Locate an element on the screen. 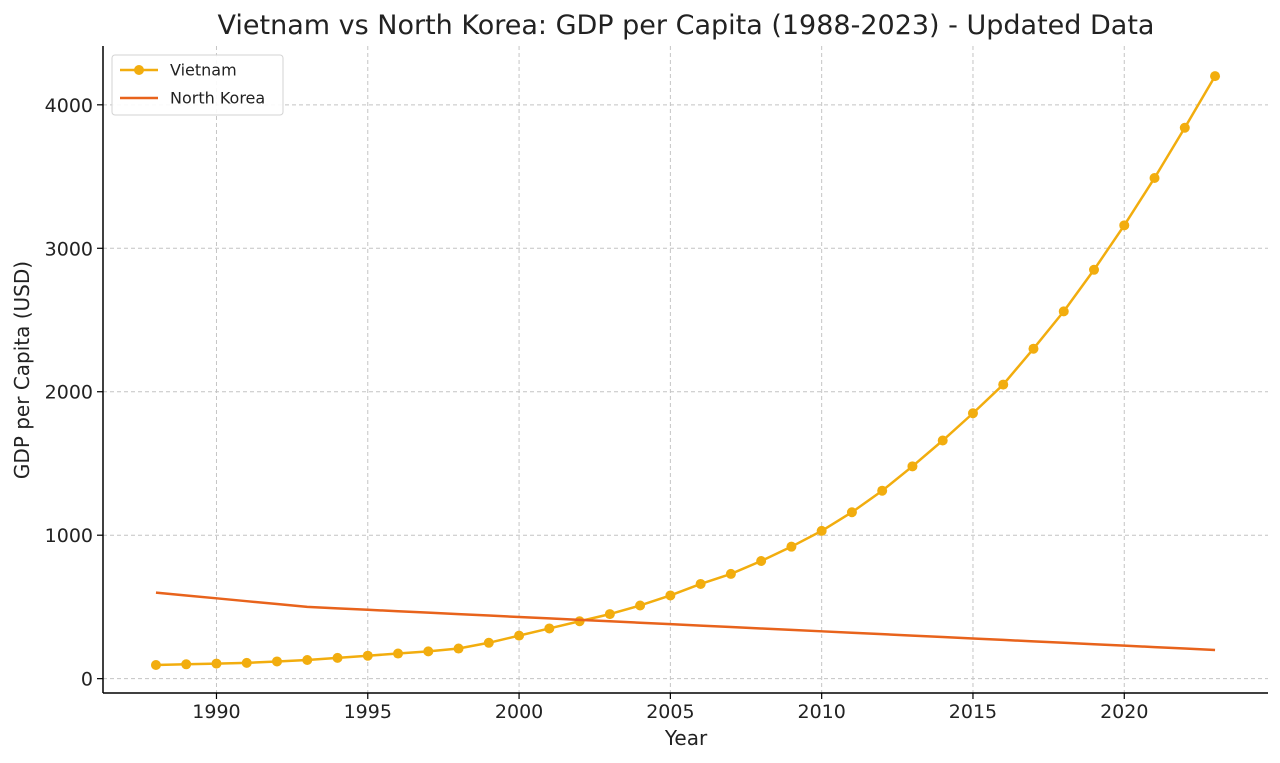 This screenshot has width=1280, height=763. legend-label: Vietnam is located at coordinates (203, 70).